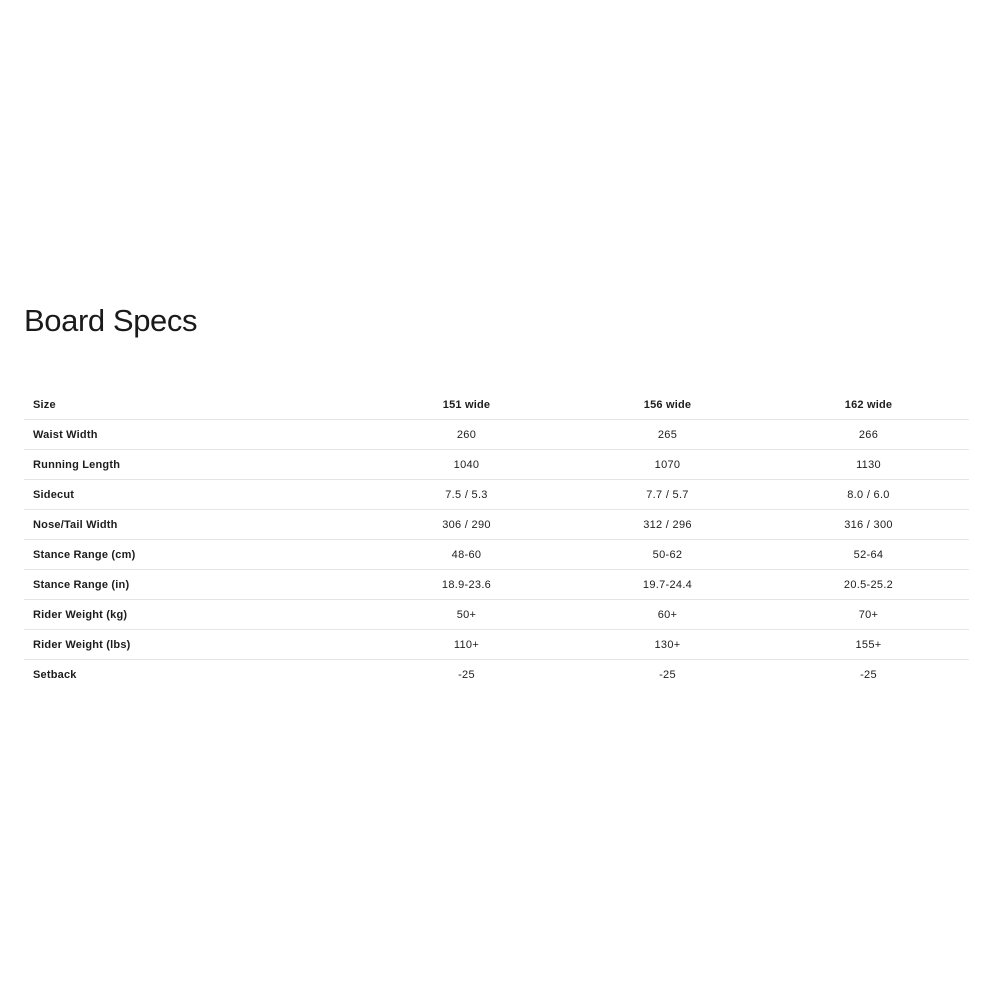  Describe the element at coordinates (111, 320) in the screenshot. I see `page-title: Board Specs` at that location.